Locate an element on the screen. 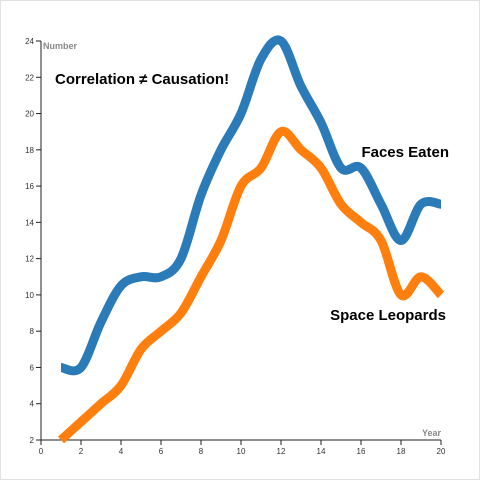  x-tick-label: 10 is located at coordinates (241, 451).